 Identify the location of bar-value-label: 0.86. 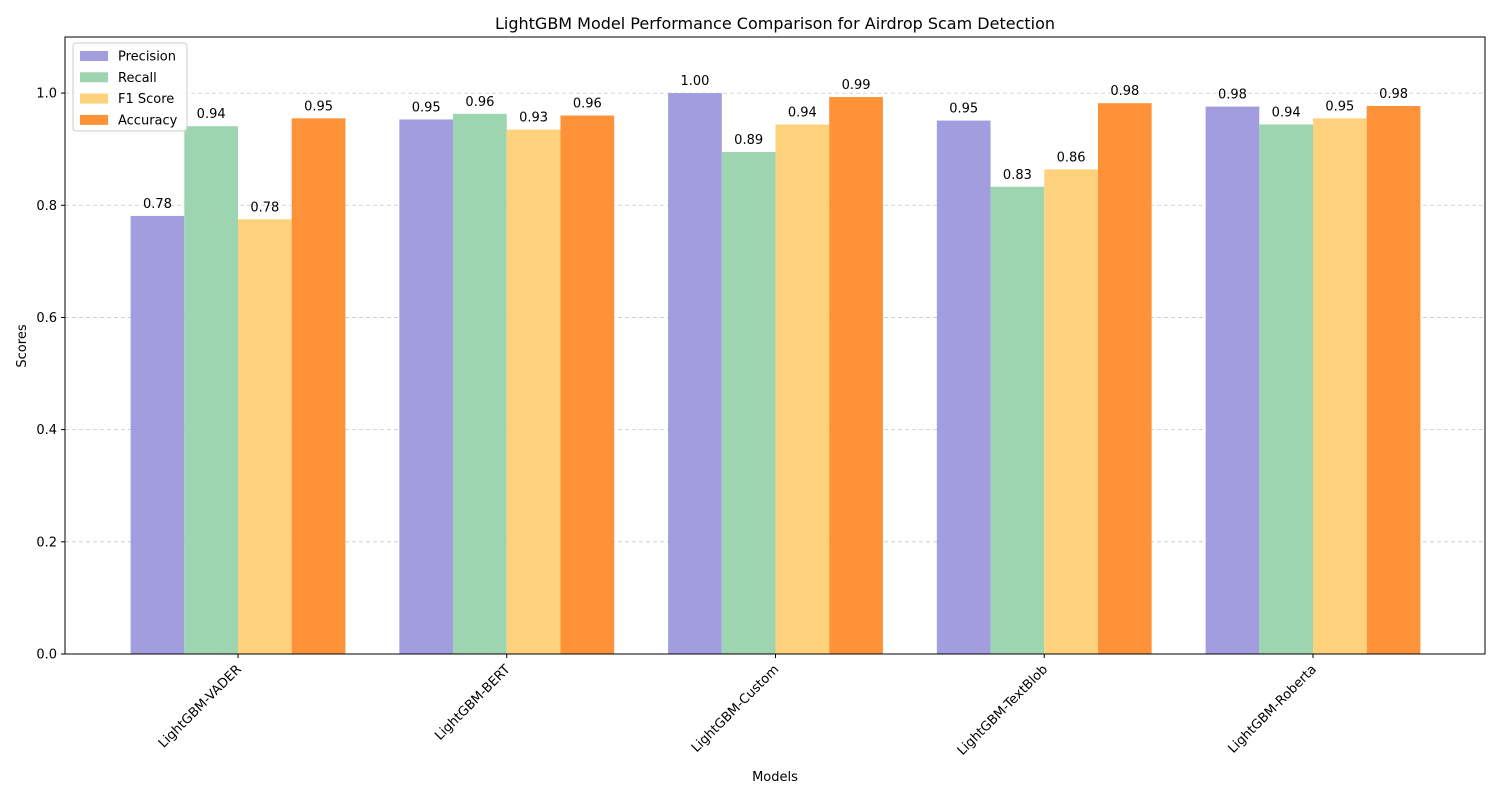
(1071, 157).